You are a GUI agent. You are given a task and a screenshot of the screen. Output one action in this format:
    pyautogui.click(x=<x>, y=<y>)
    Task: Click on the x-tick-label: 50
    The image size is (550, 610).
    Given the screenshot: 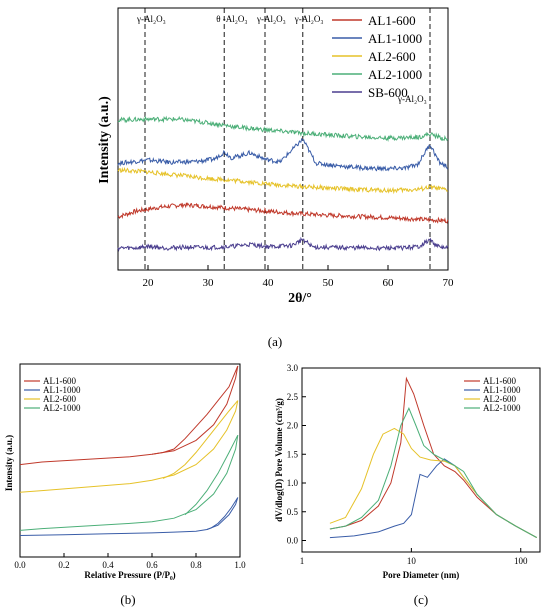 What is the action you would take?
    pyautogui.click(x=329, y=283)
    